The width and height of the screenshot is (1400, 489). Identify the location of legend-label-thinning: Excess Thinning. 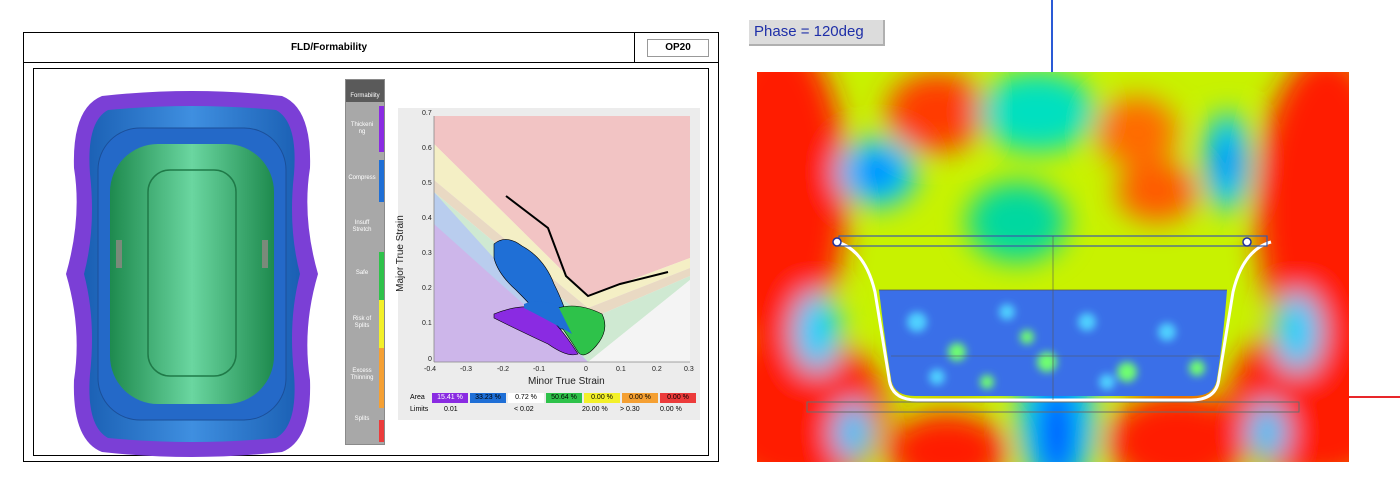
(362, 374).